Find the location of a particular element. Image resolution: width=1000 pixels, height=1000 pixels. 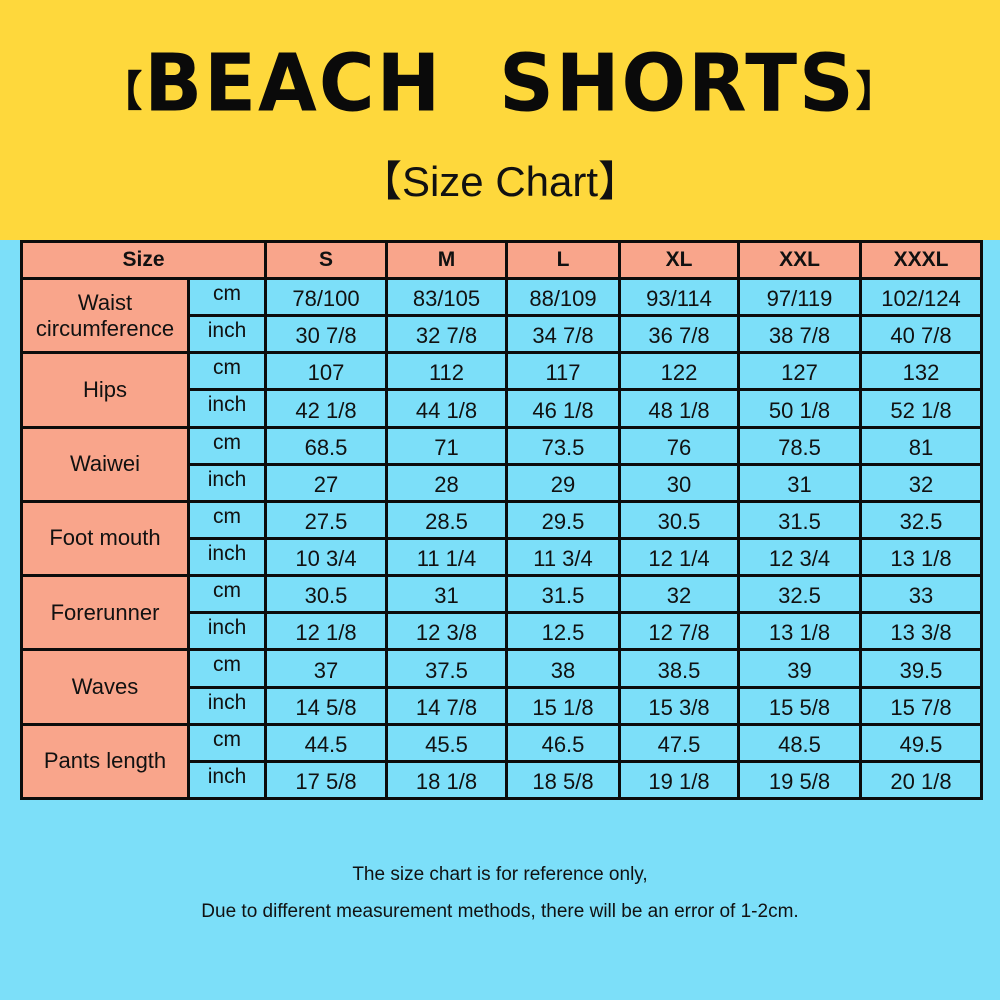

measurement-label: Waves is located at coordinates (105, 687).